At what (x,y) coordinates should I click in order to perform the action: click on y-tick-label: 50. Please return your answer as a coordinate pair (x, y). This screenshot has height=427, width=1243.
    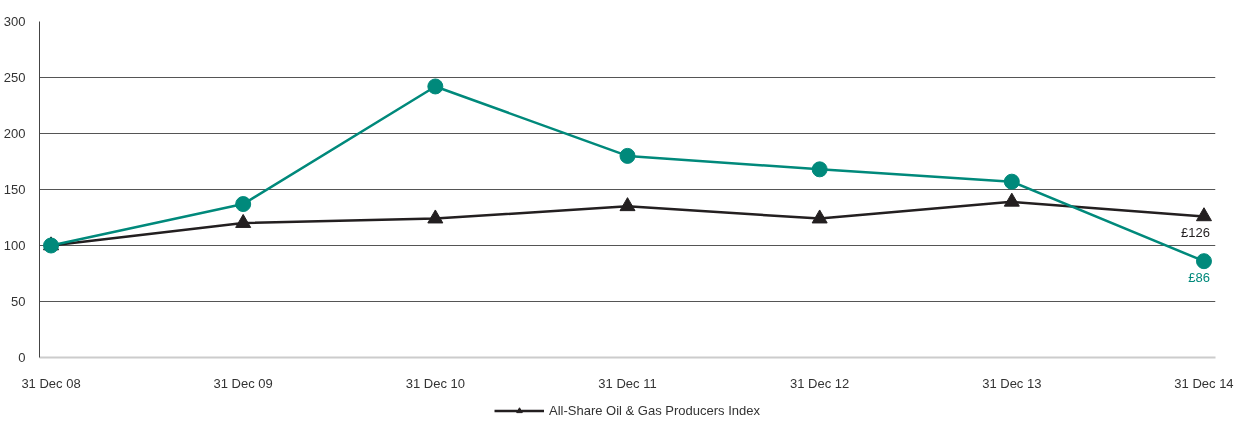
    Looking at the image, I should click on (18, 301).